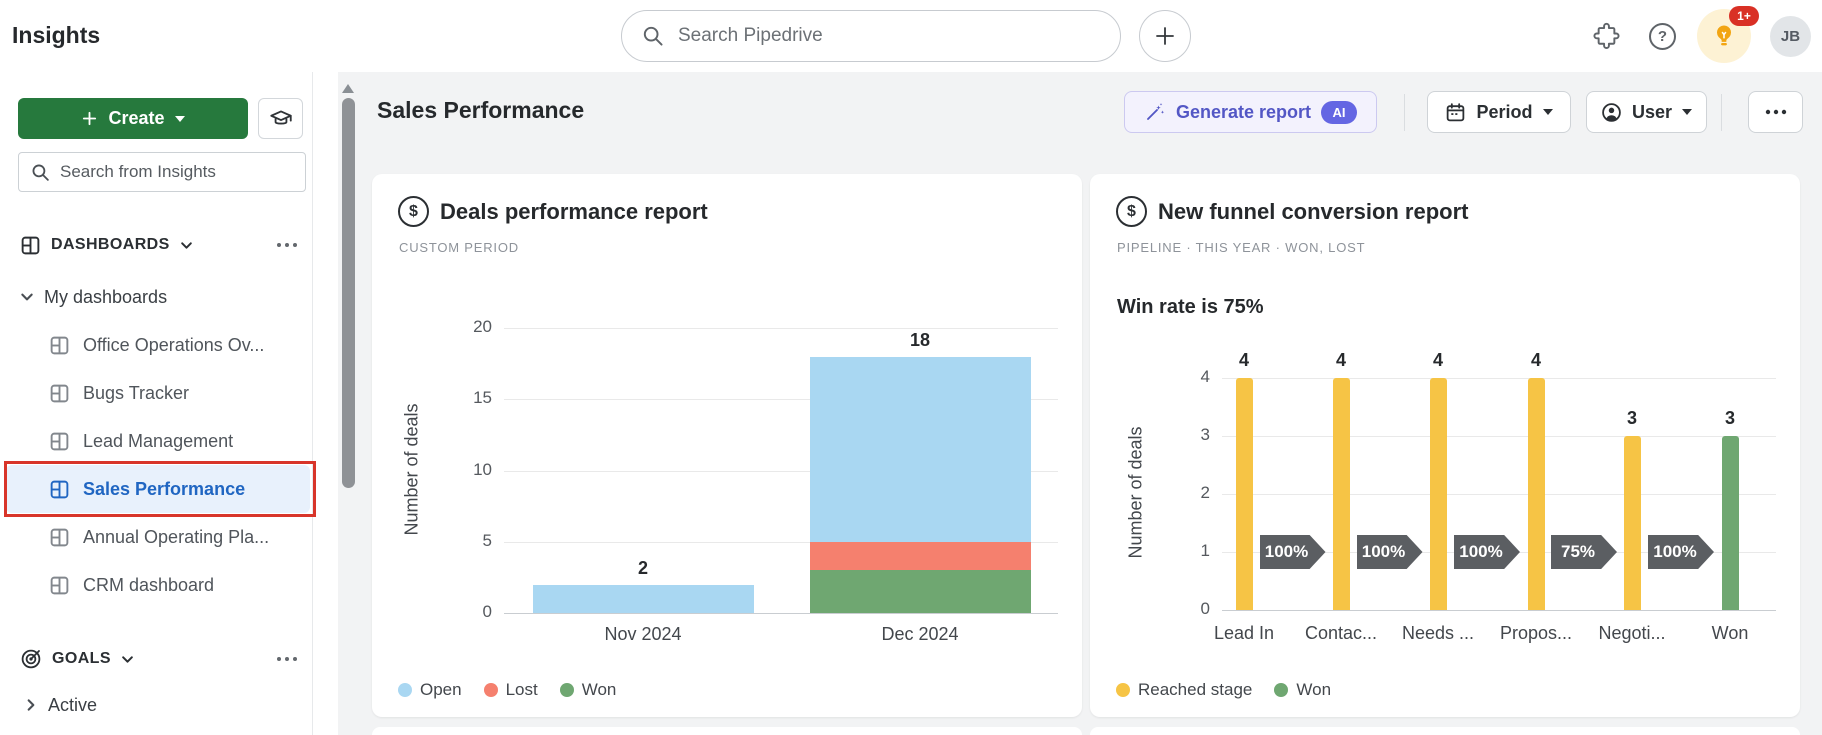  I want to click on magic-wand-icon, so click(1155, 112).